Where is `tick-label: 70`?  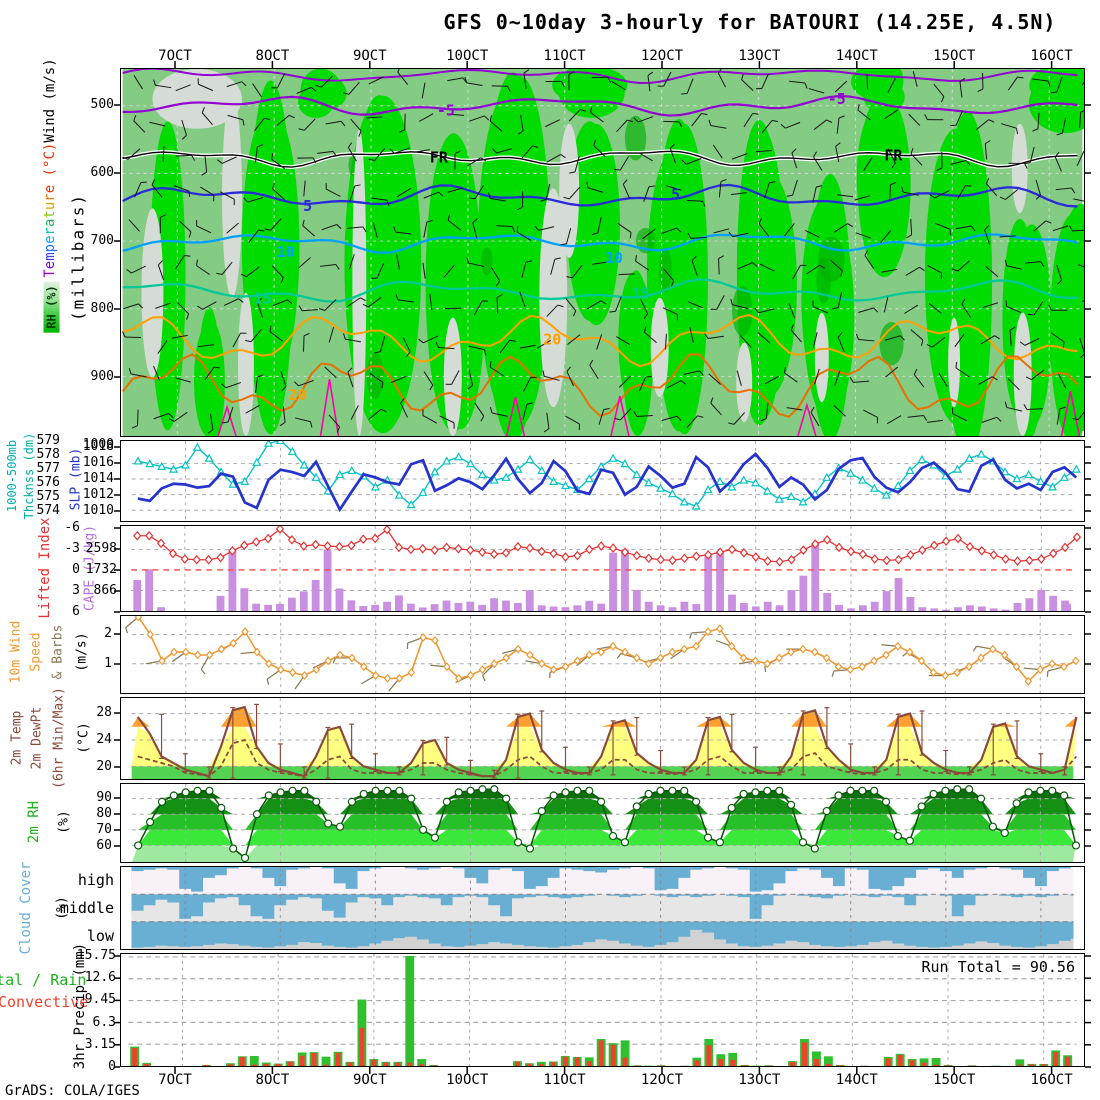 tick-label: 70 is located at coordinates (104, 829).